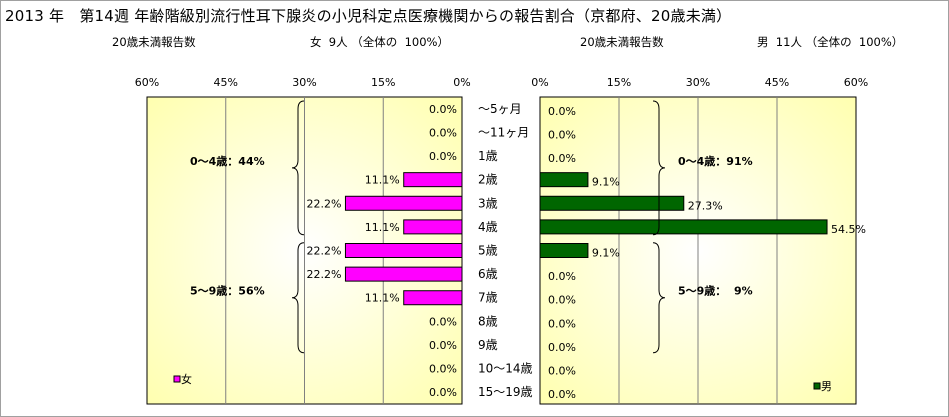  What do you see at coordinates (488, 180) in the screenshot?
I see `age-category-label: 2歳` at bounding box center [488, 180].